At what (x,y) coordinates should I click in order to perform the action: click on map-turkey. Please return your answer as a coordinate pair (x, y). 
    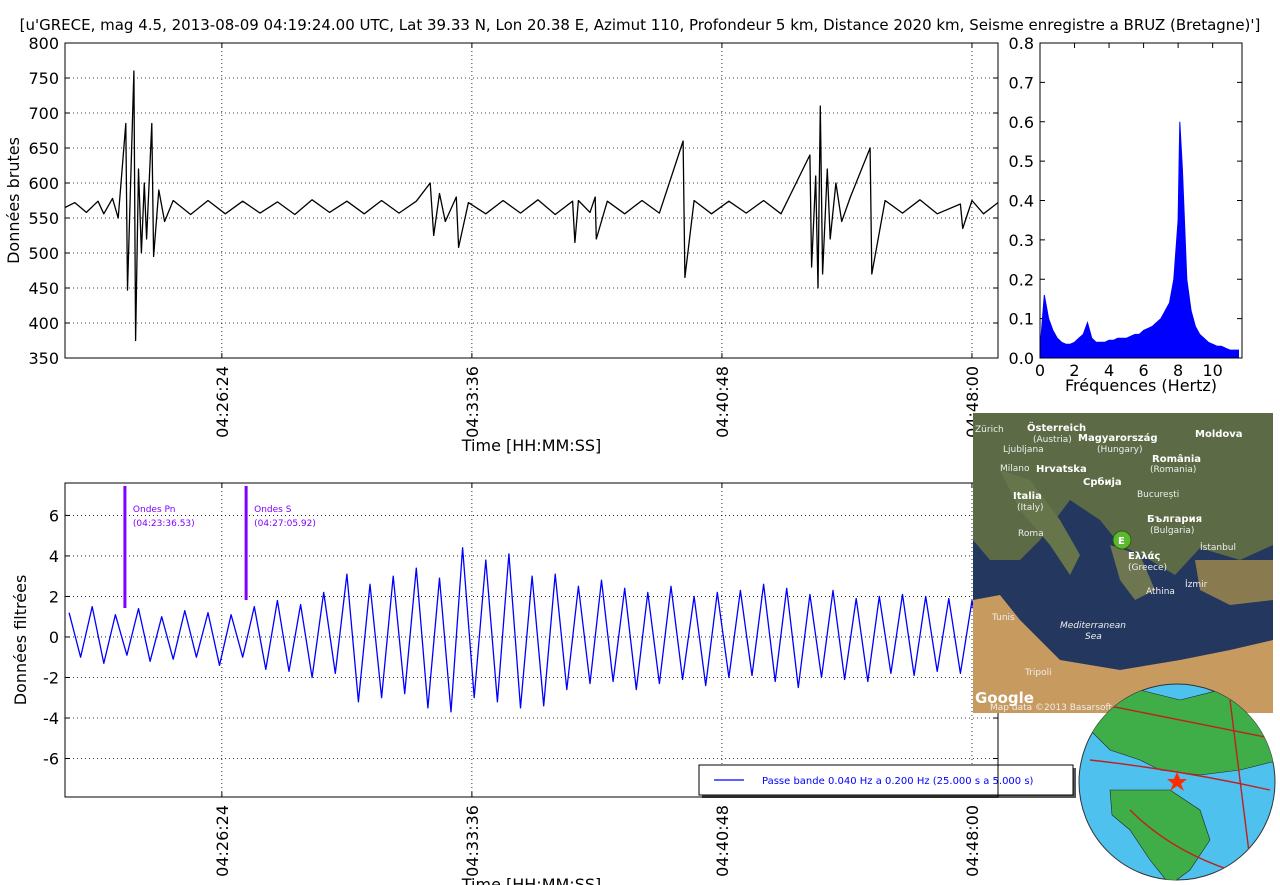
    Looking at the image, I should click on (1234, 582).